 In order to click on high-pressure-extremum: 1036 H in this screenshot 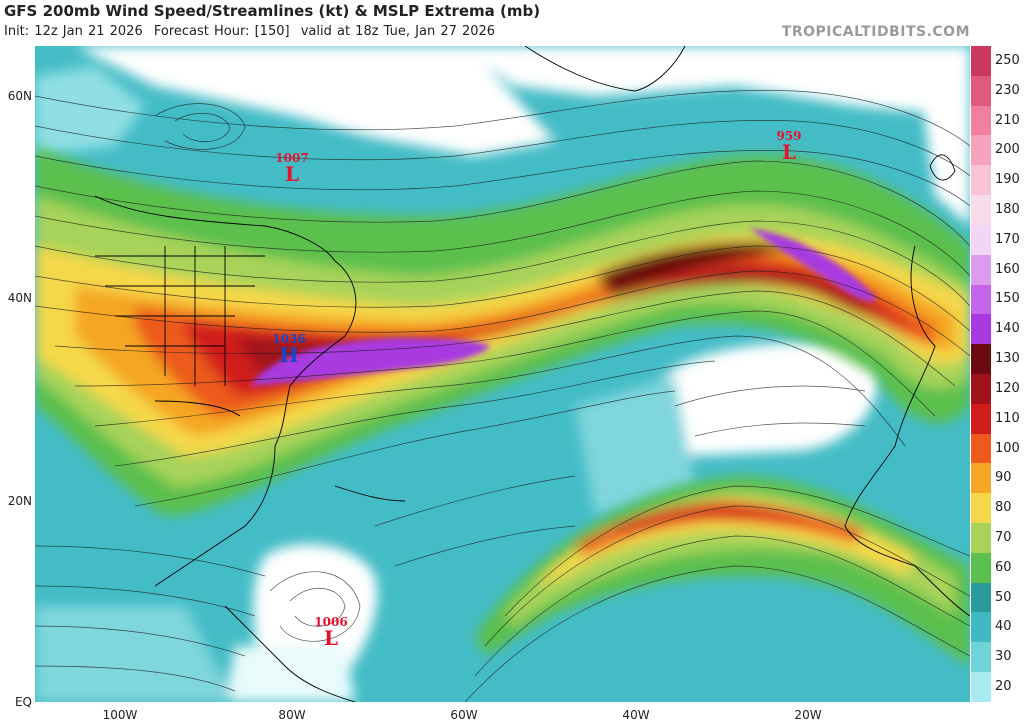, I will do `click(289, 349)`.